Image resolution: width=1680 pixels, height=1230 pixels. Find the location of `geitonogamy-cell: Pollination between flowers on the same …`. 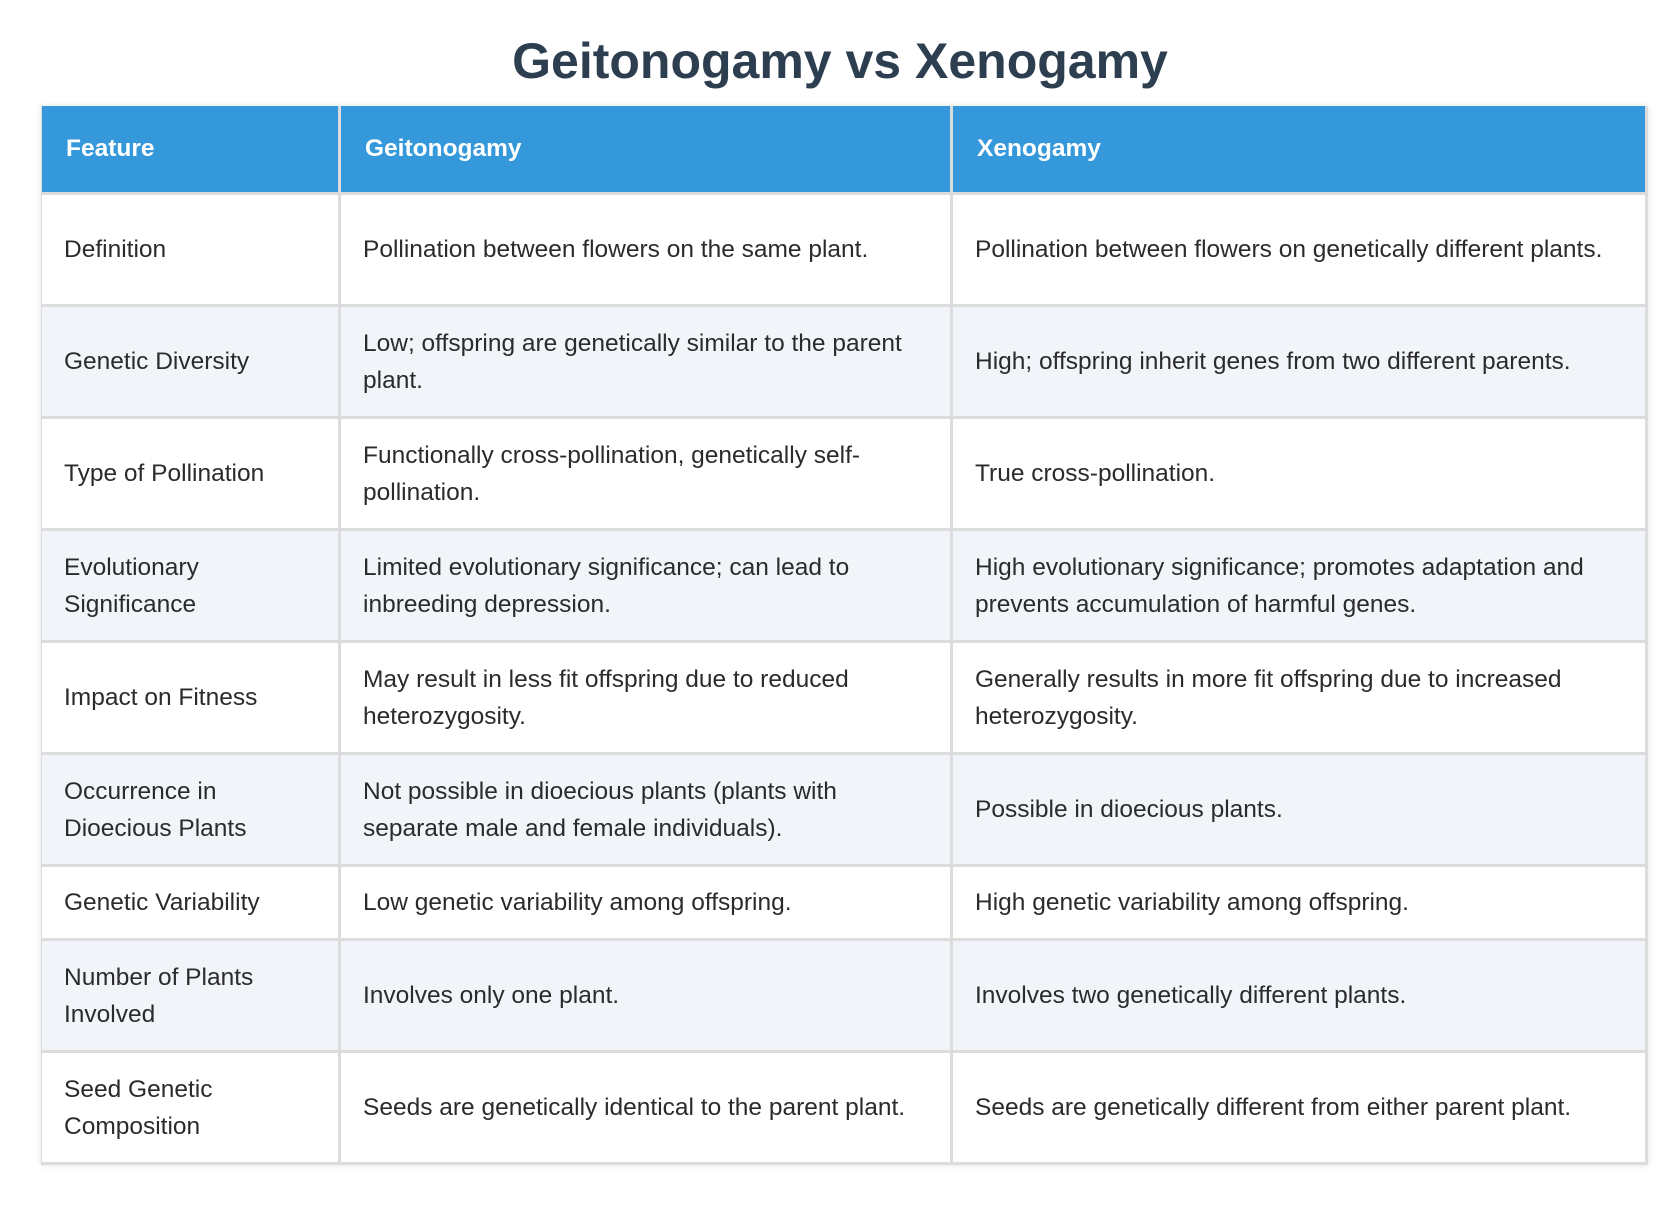

geitonogamy-cell: Pollination between flowers on the same … is located at coordinates (645, 249).